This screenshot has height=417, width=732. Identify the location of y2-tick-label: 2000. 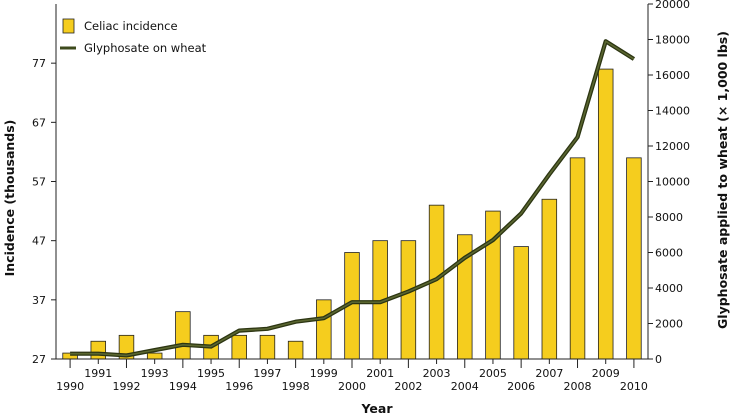
(669, 324).